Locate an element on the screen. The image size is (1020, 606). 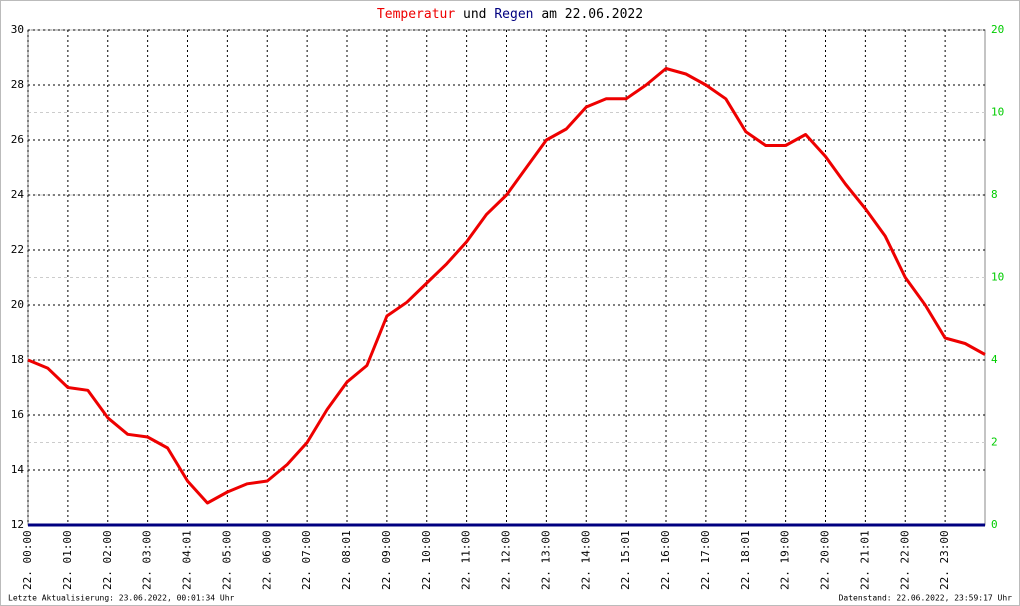
x-tick-label: 22. 19:00 is located at coordinates (785, 560).